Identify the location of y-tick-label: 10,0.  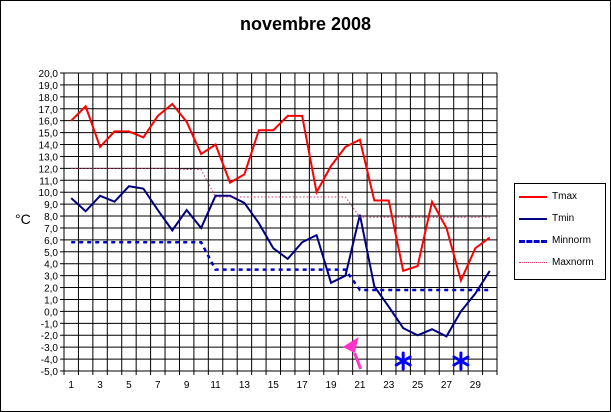
(49, 193).